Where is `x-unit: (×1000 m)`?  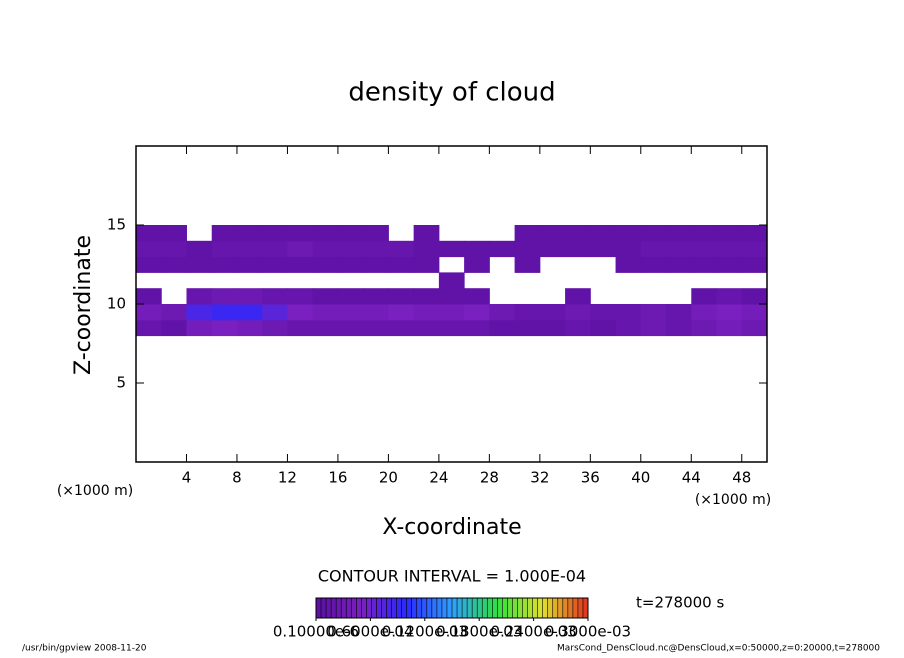 x-unit: (×1000 m) is located at coordinates (733, 500).